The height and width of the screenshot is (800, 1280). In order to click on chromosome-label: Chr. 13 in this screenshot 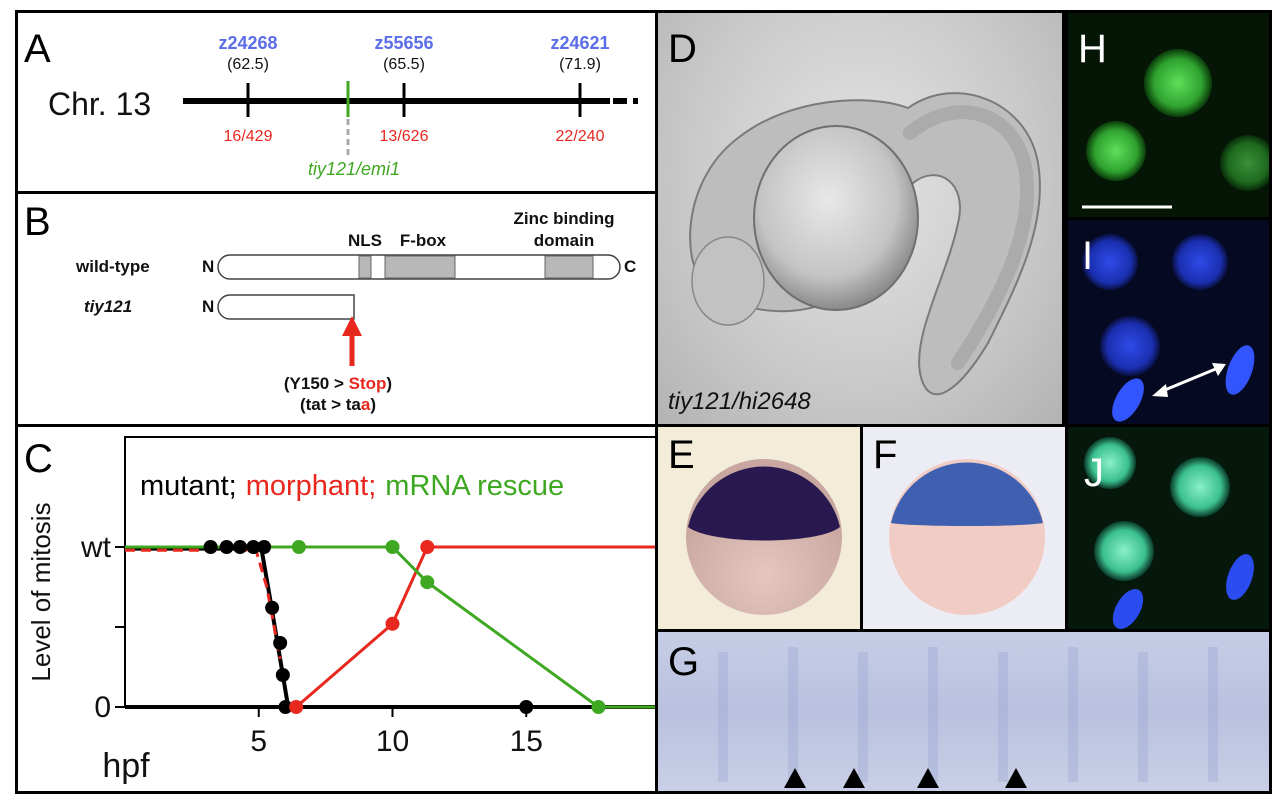, I will do `click(99, 104)`.